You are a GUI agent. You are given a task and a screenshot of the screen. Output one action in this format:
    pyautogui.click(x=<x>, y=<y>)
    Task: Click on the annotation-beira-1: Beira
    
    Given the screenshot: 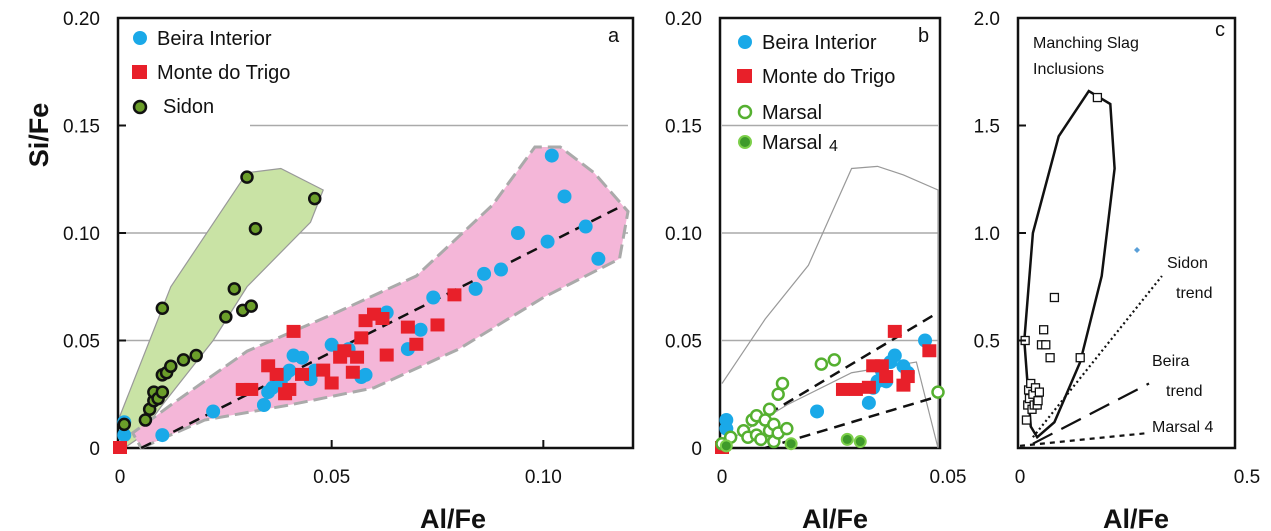 What is the action you would take?
    pyautogui.click(x=1170, y=361)
    